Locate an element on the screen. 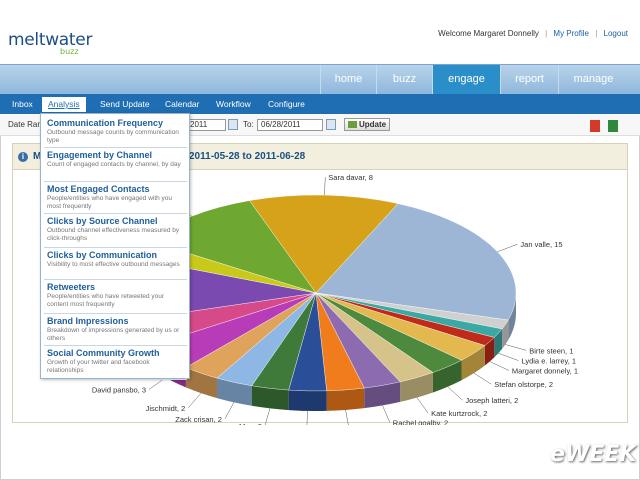  to-label: To: is located at coordinates (248, 124).